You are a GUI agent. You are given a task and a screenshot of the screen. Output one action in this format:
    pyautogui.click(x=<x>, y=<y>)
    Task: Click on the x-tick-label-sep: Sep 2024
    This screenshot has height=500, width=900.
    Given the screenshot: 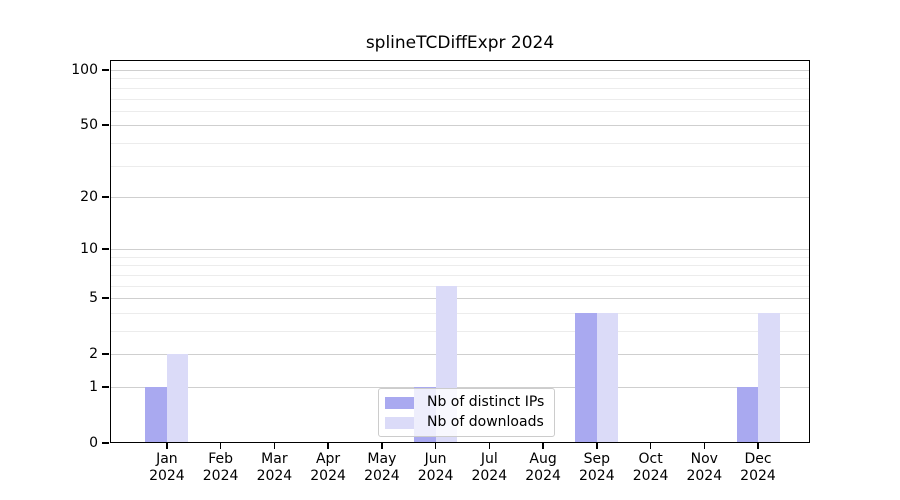 What is the action you would take?
    pyautogui.click(x=596, y=467)
    